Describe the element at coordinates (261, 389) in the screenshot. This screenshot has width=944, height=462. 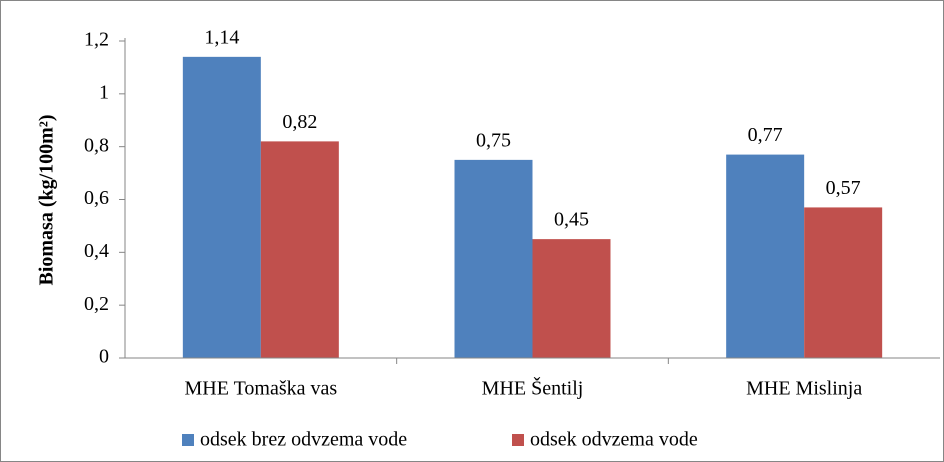
I see `x-tick-label: MHE Tomaška vas` at that location.